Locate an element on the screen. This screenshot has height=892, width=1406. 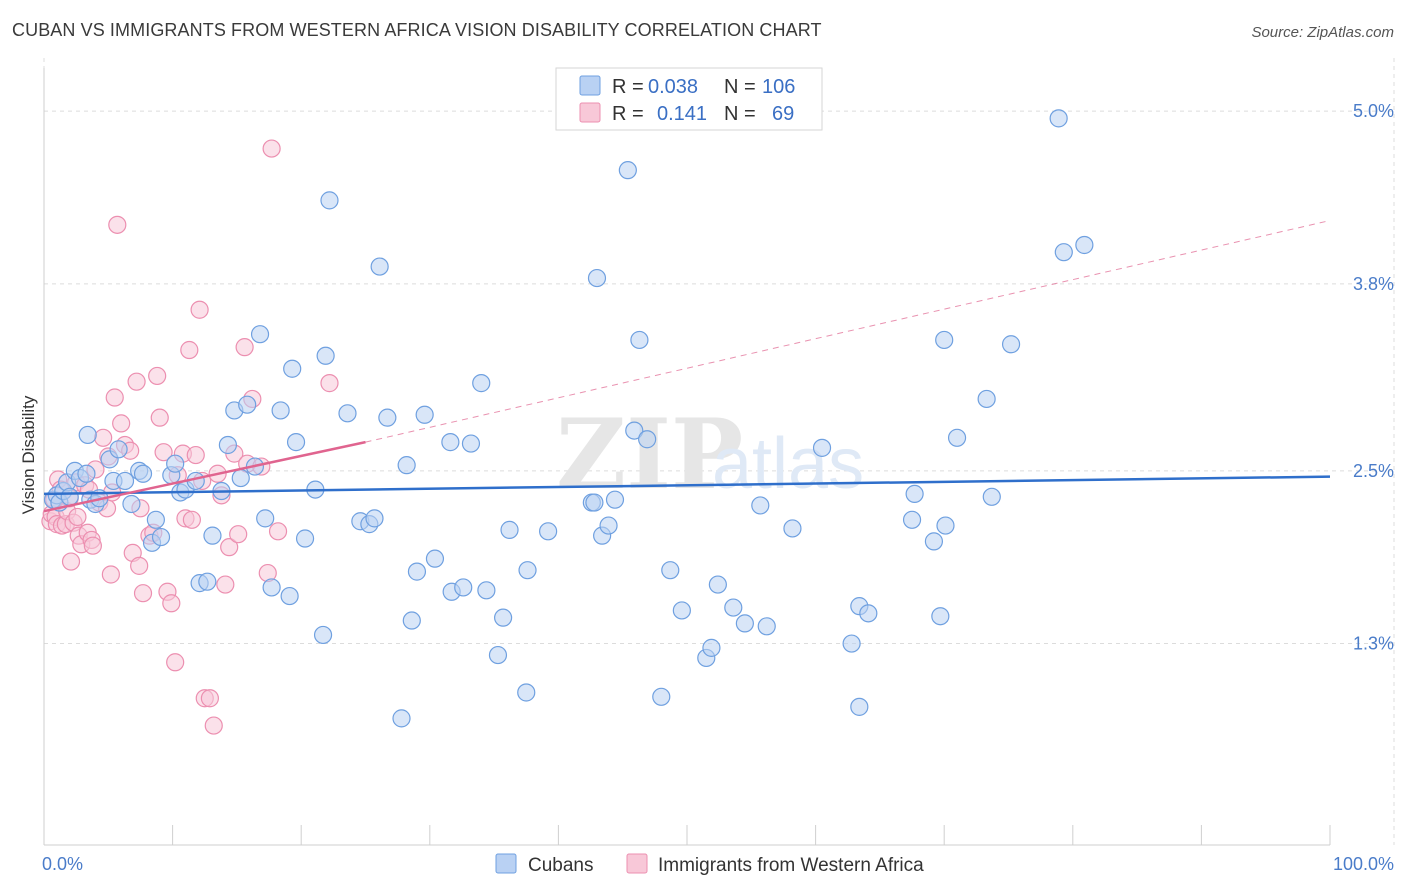
legend-n-value-waf: 69 is located at coordinates (783, 114).